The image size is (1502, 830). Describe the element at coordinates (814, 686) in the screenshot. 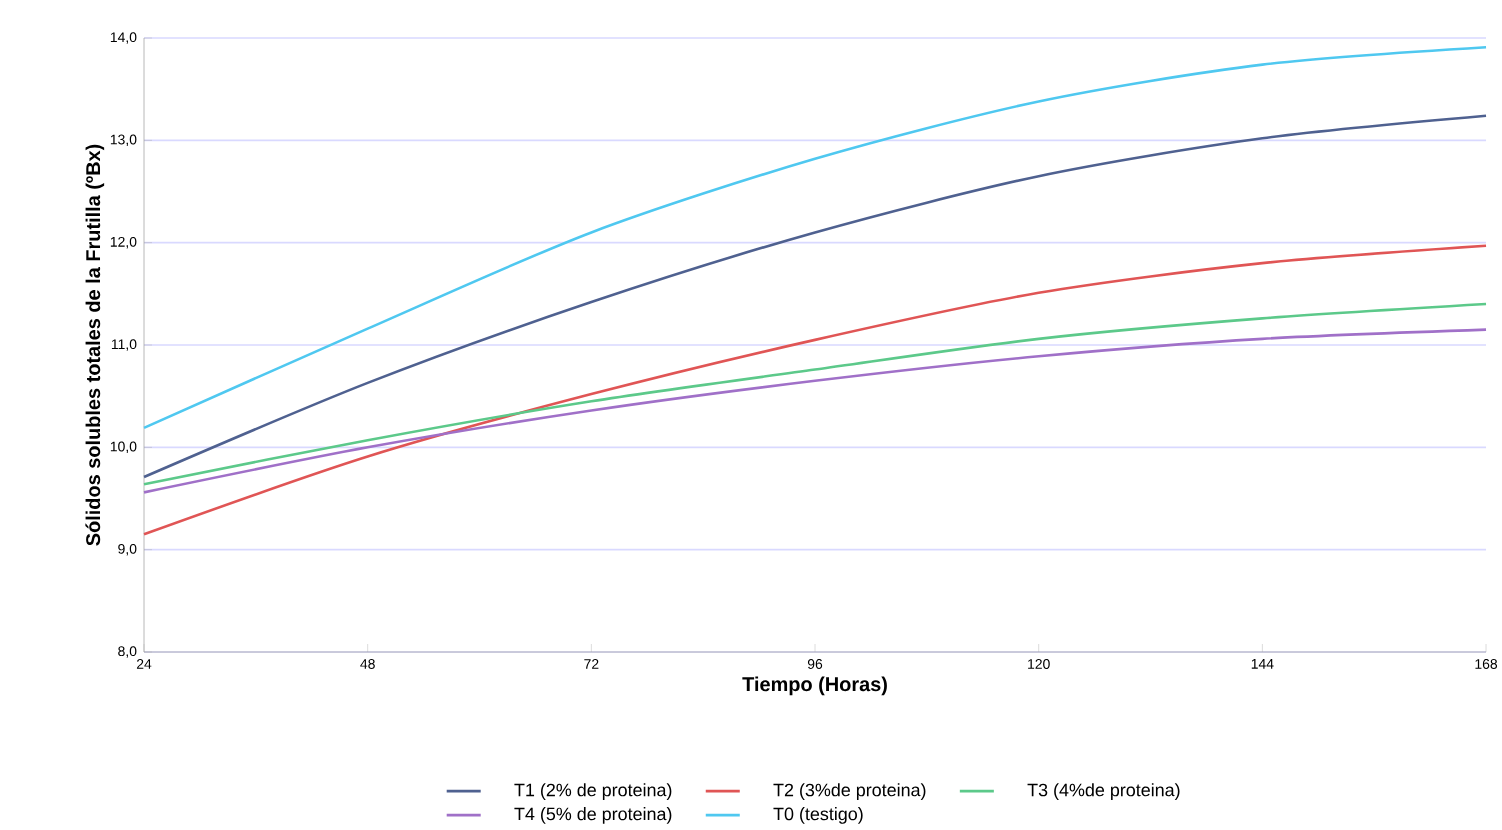

I see `x-axis-title: Tiempo (Horas)` at that location.